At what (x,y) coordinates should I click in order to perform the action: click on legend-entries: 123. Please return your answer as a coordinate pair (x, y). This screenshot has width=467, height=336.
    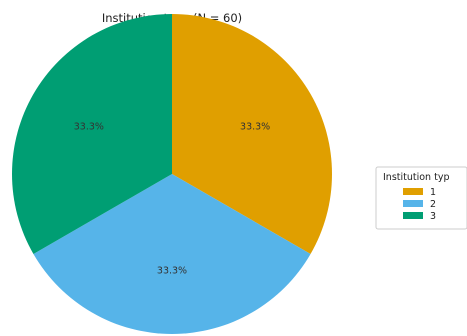
    Looking at the image, I should click on (419, 204).